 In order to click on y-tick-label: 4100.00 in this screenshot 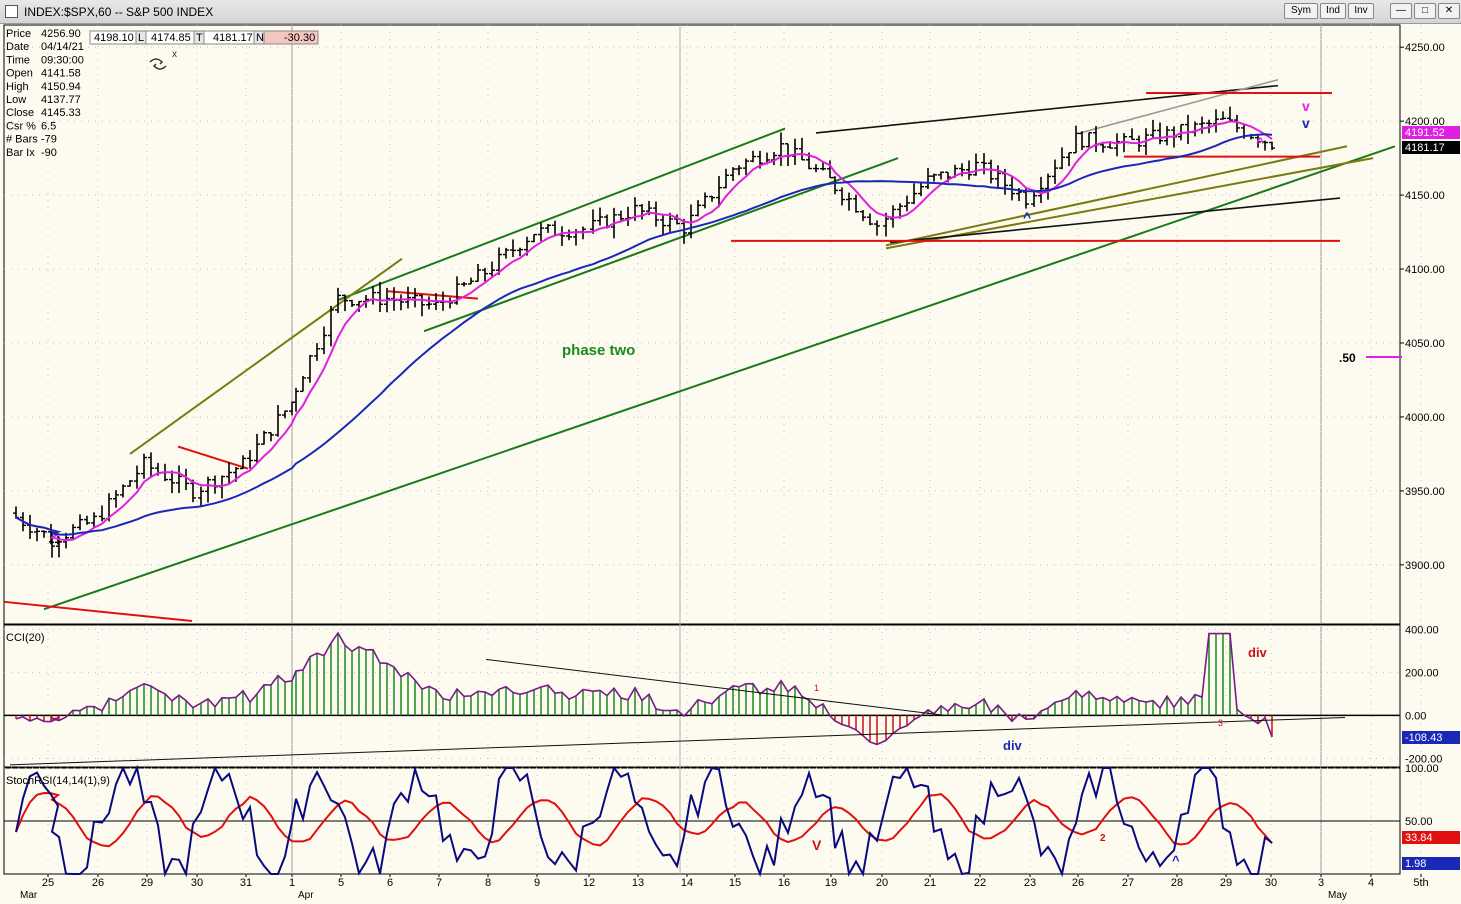, I will do `click(1425, 270)`.